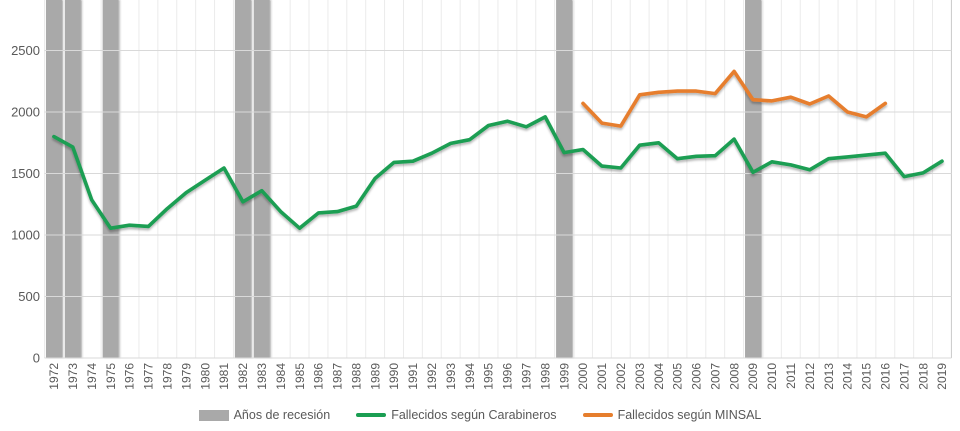 The image size is (960, 431). What do you see at coordinates (678, 376) in the screenshot?
I see `x-tick-label-2005: 2005` at bounding box center [678, 376].